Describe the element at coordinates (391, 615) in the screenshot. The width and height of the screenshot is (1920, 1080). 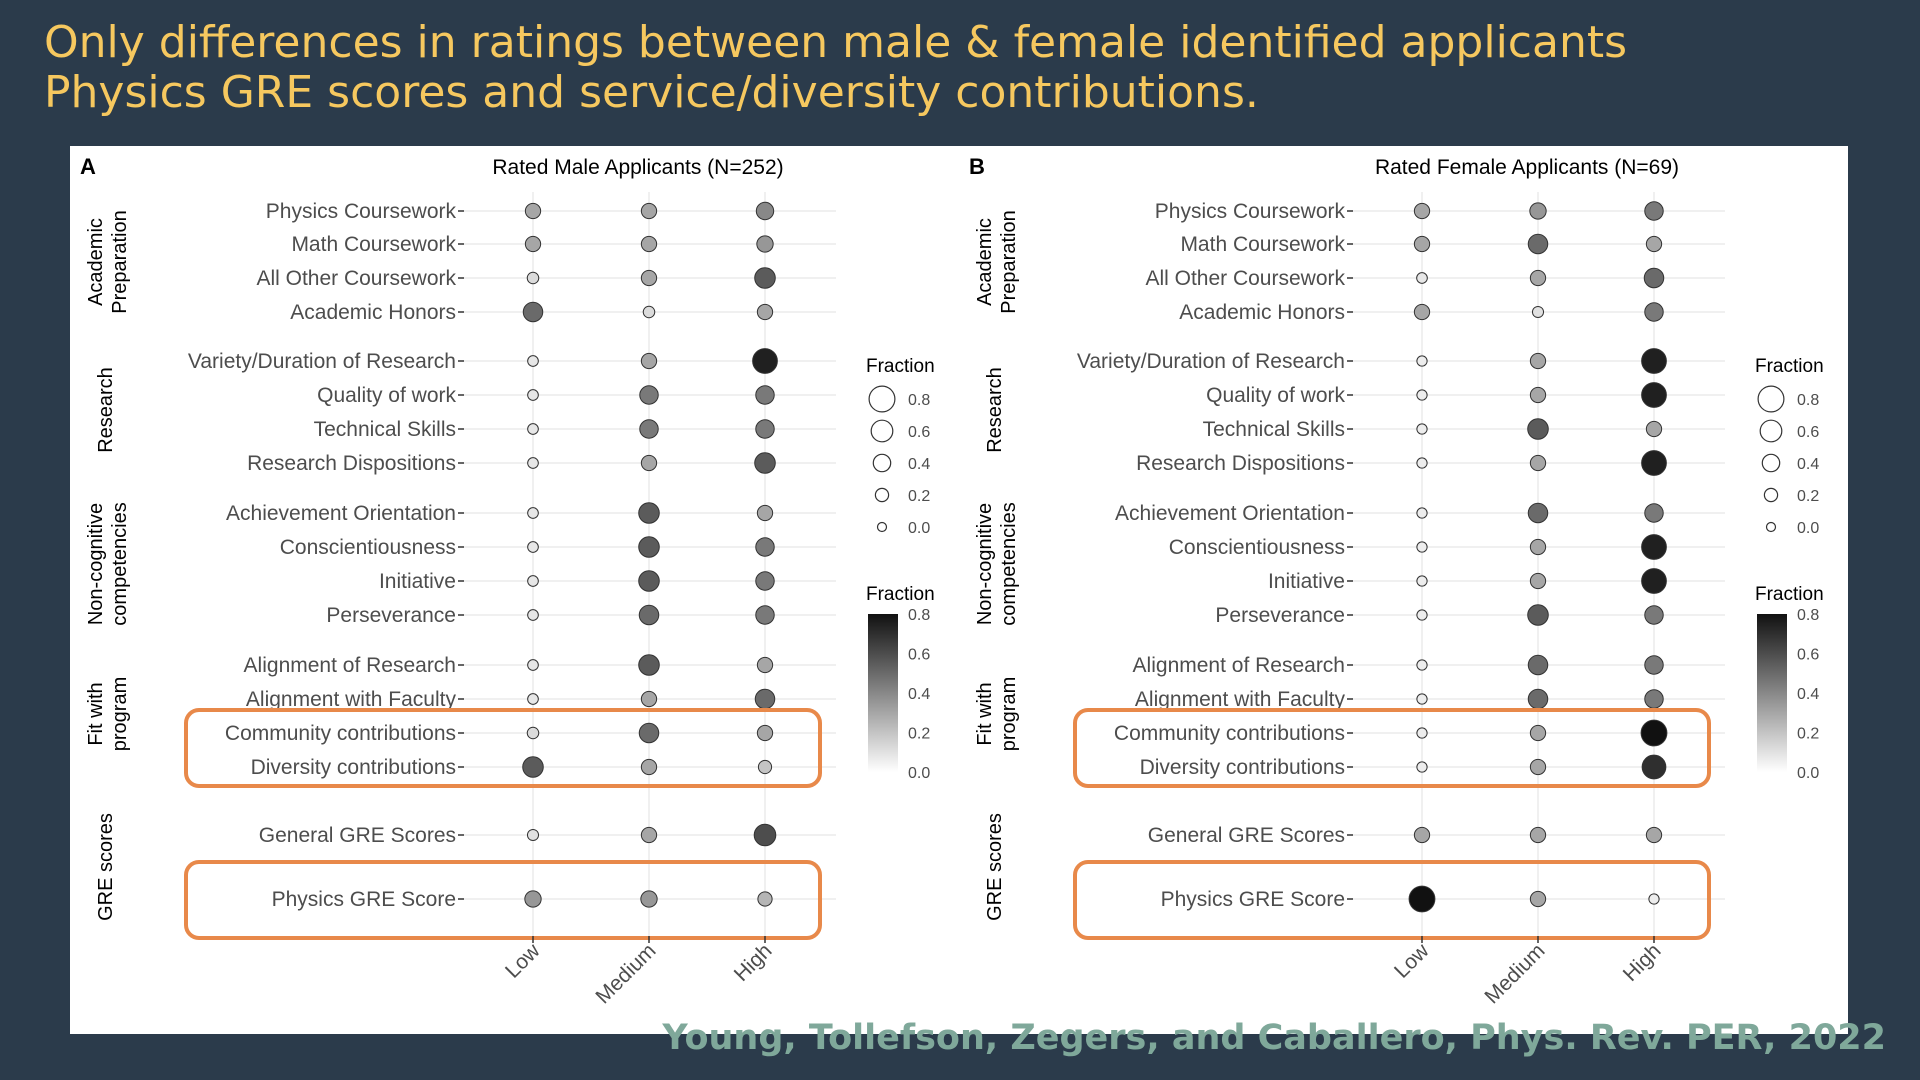
I see `panel-a-row-label: Perseverance` at that location.